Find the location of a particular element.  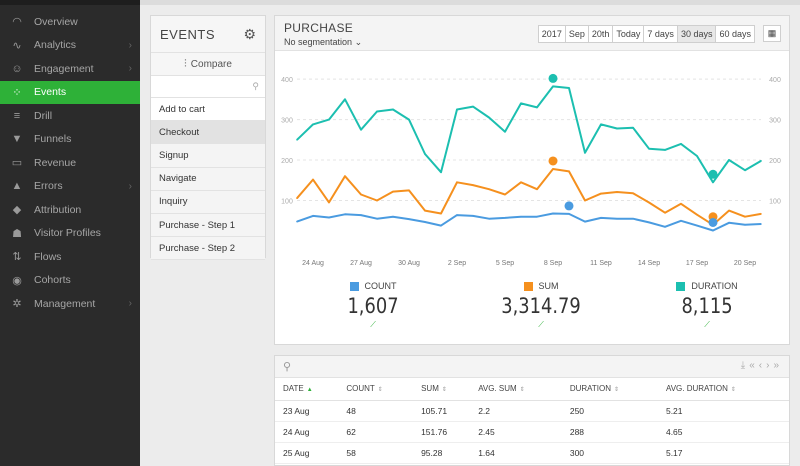

event-item: Inquiry is located at coordinates (208, 202).